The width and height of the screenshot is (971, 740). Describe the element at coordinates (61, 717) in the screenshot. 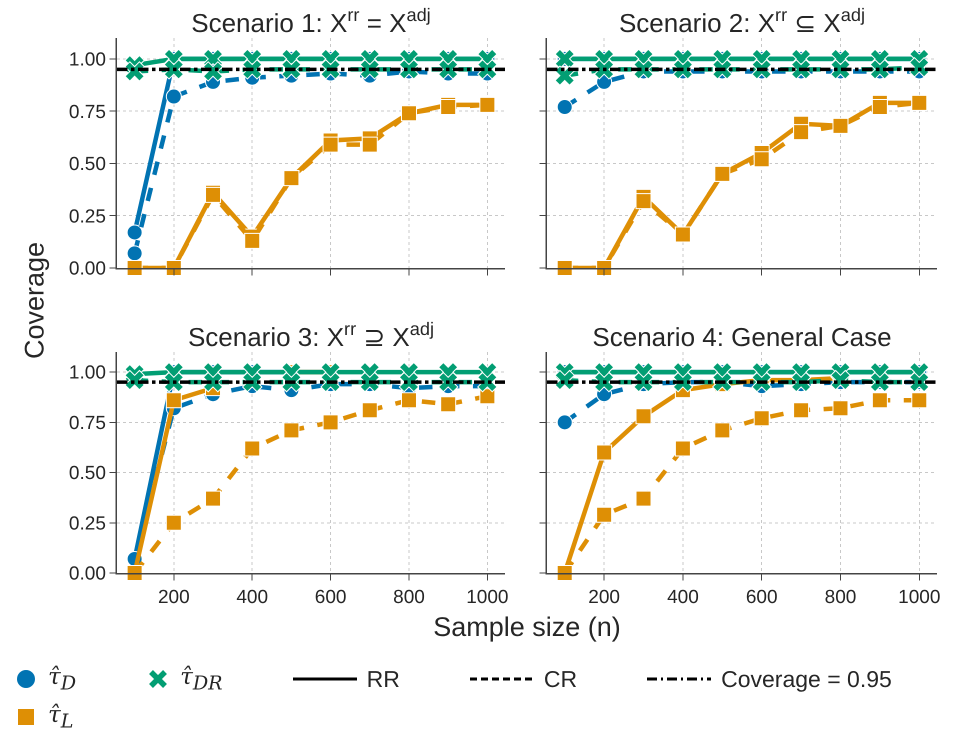

I see `legend-label: τ̂$_{L}$` at that location.